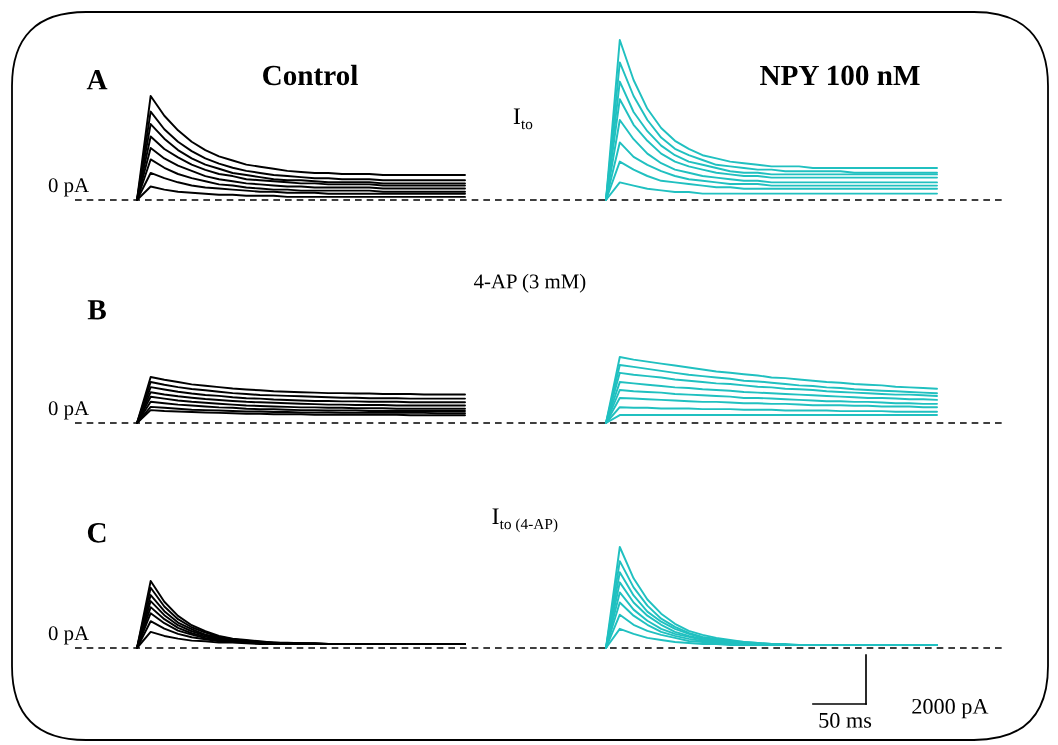  Describe the element at coordinates (840, 75) in the screenshot. I see `text: NPY 100 nM` at that location.